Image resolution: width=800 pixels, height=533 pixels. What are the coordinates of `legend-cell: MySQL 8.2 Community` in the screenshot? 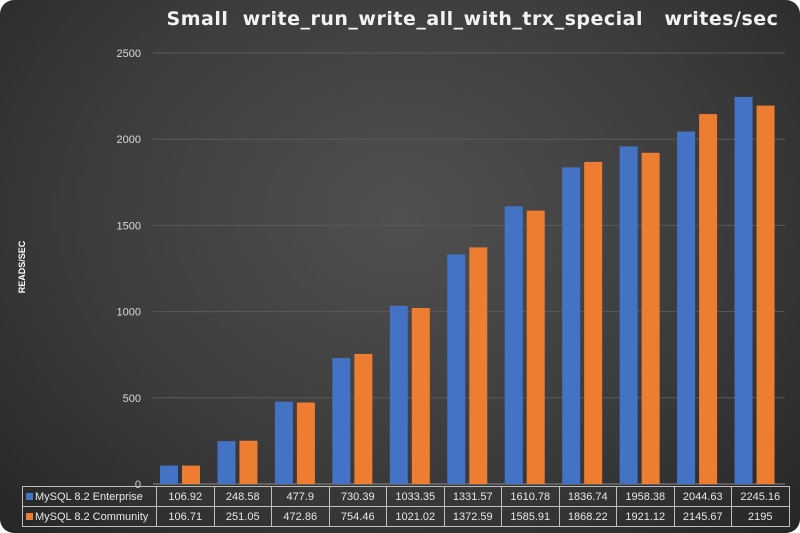 It's located at (89, 516).